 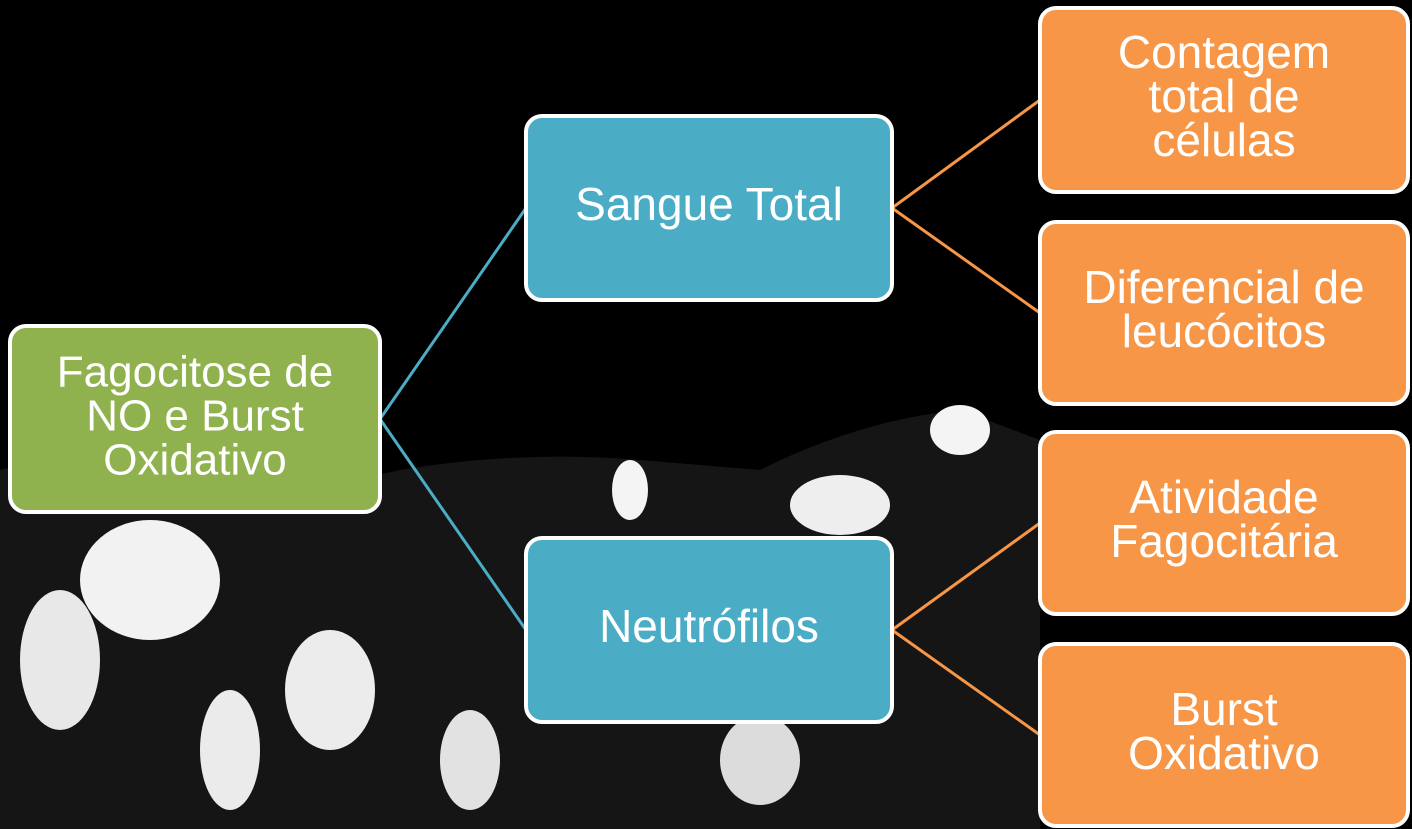 I want to click on node-label: Atividade, so click(x=1223, y=497).